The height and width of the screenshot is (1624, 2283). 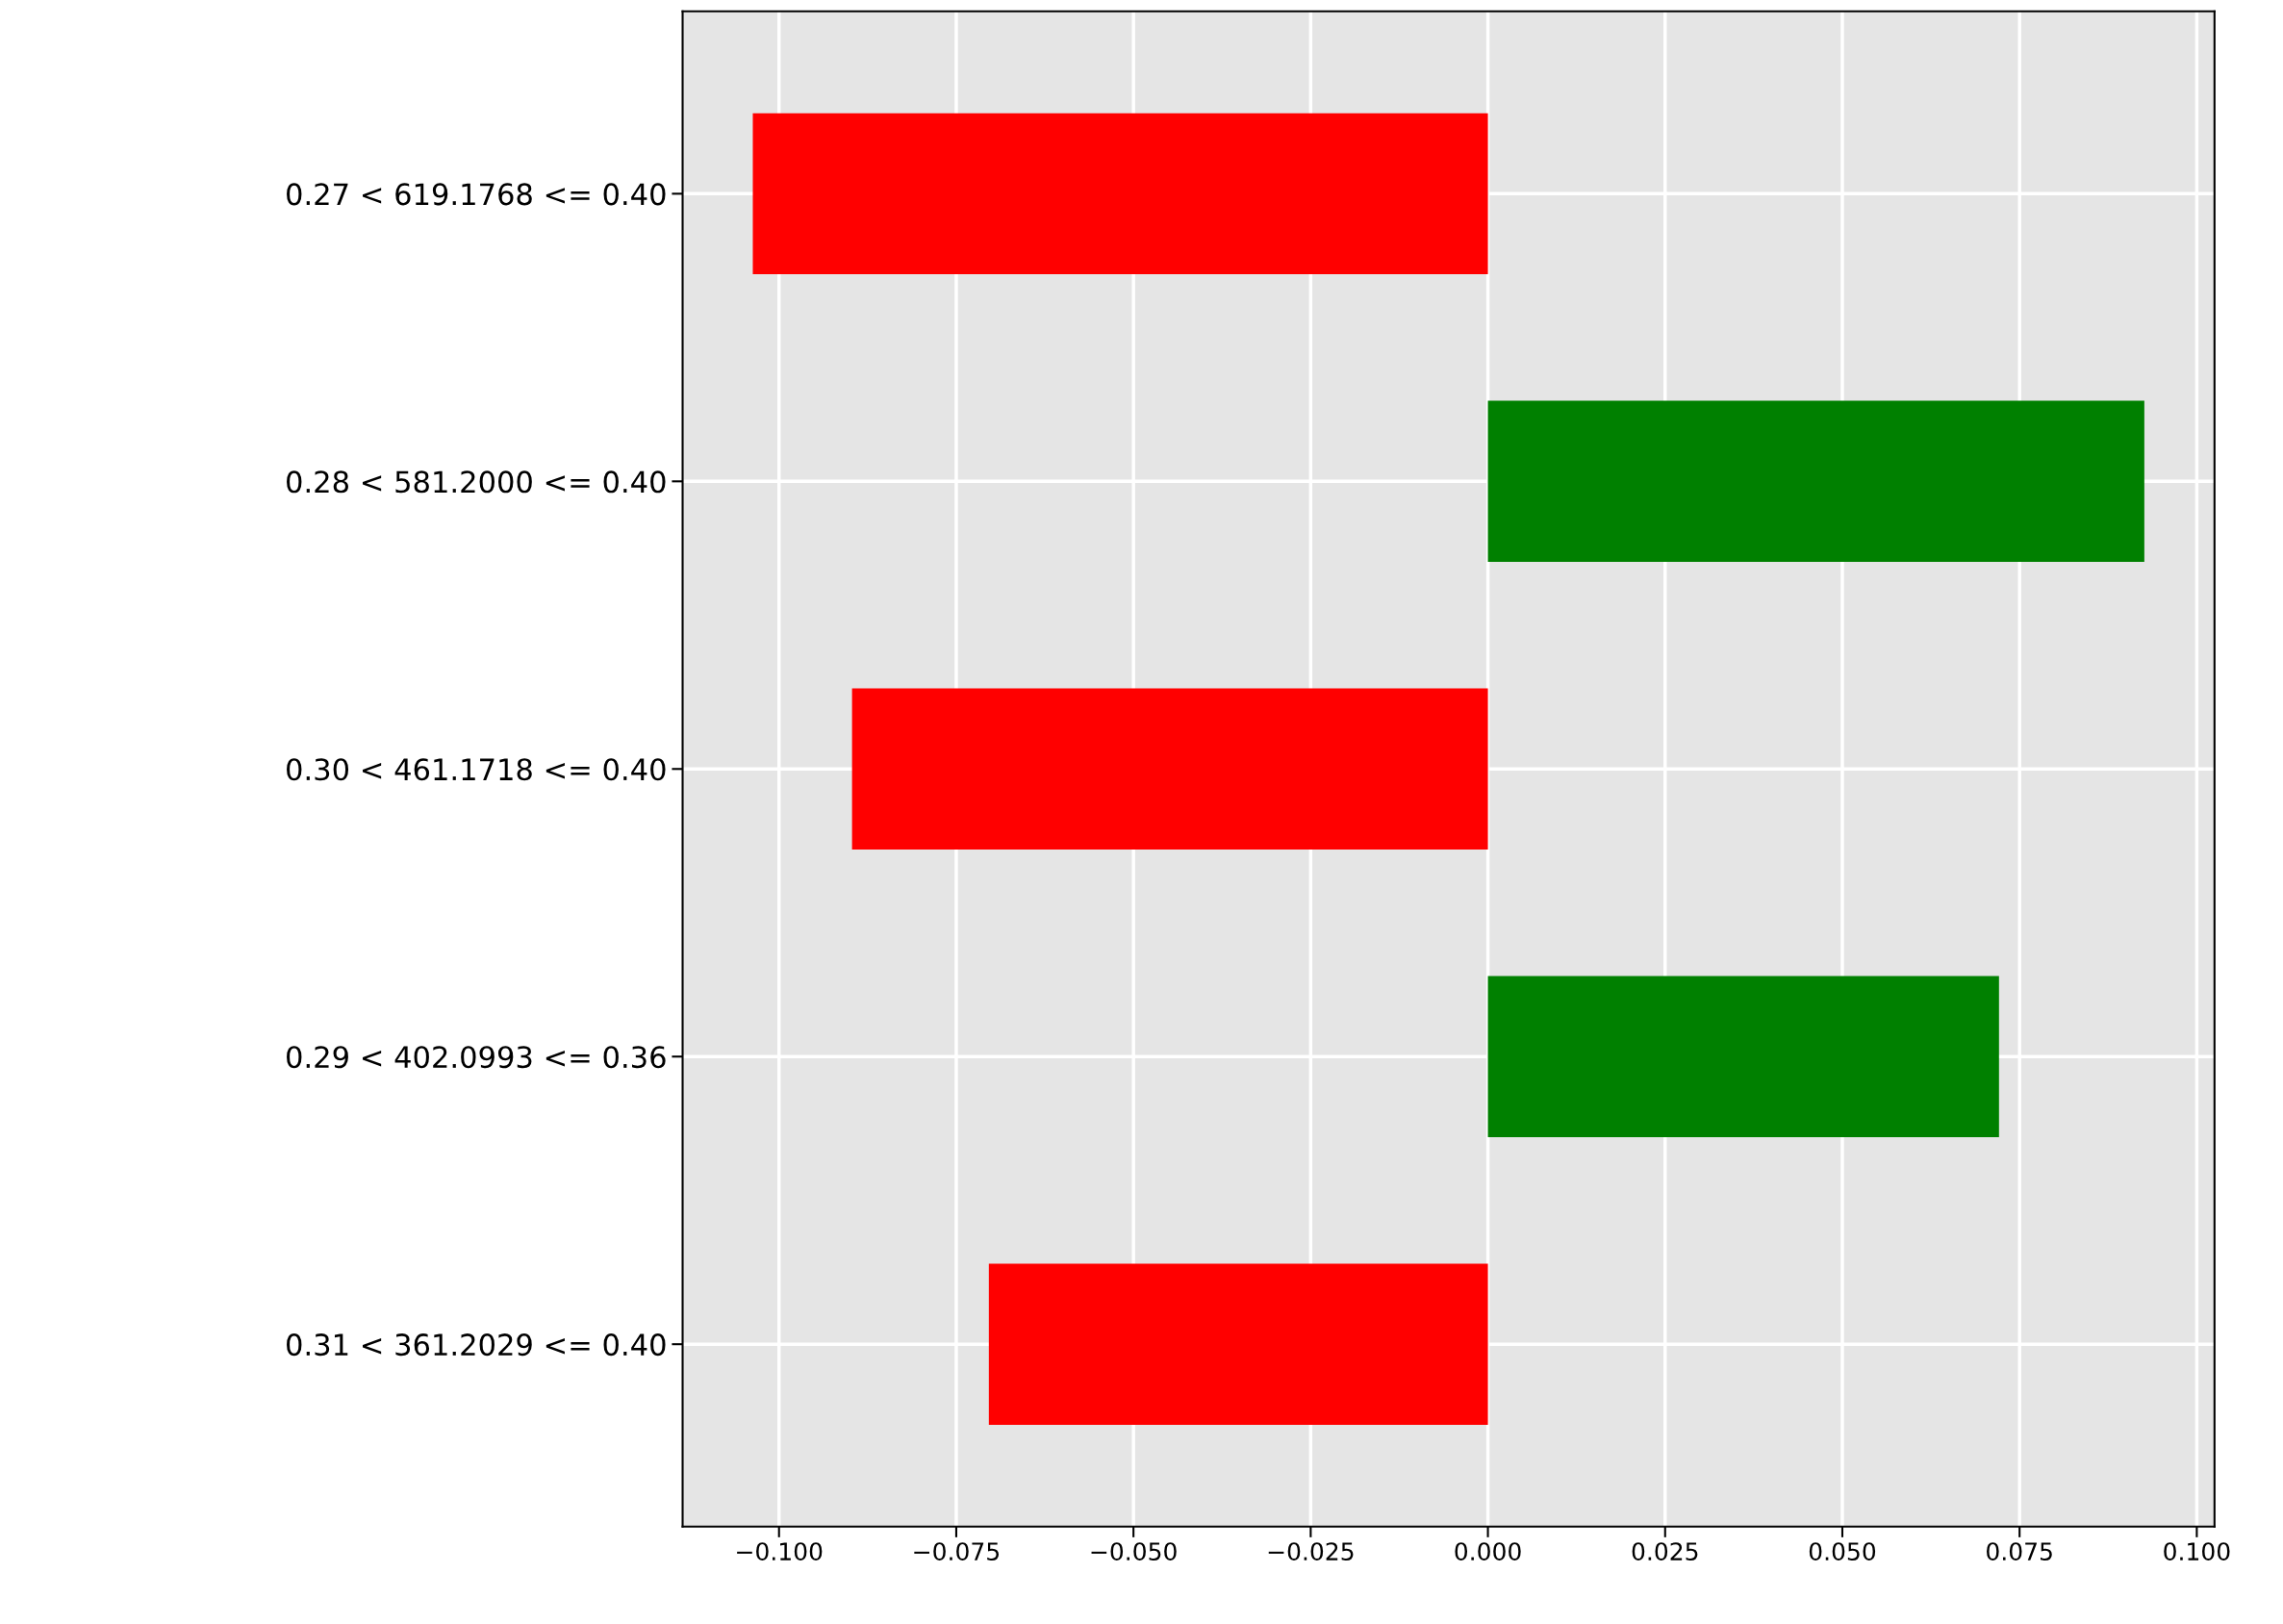 I want to click on x-tick-label: 0.100, so click(x=2197, y=1551).